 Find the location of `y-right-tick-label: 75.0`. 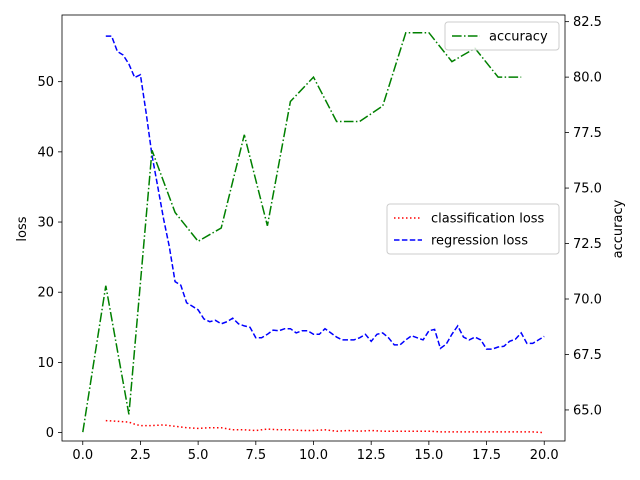

y-right-tick-label: 75.0 is located at coordinates (587, 189).